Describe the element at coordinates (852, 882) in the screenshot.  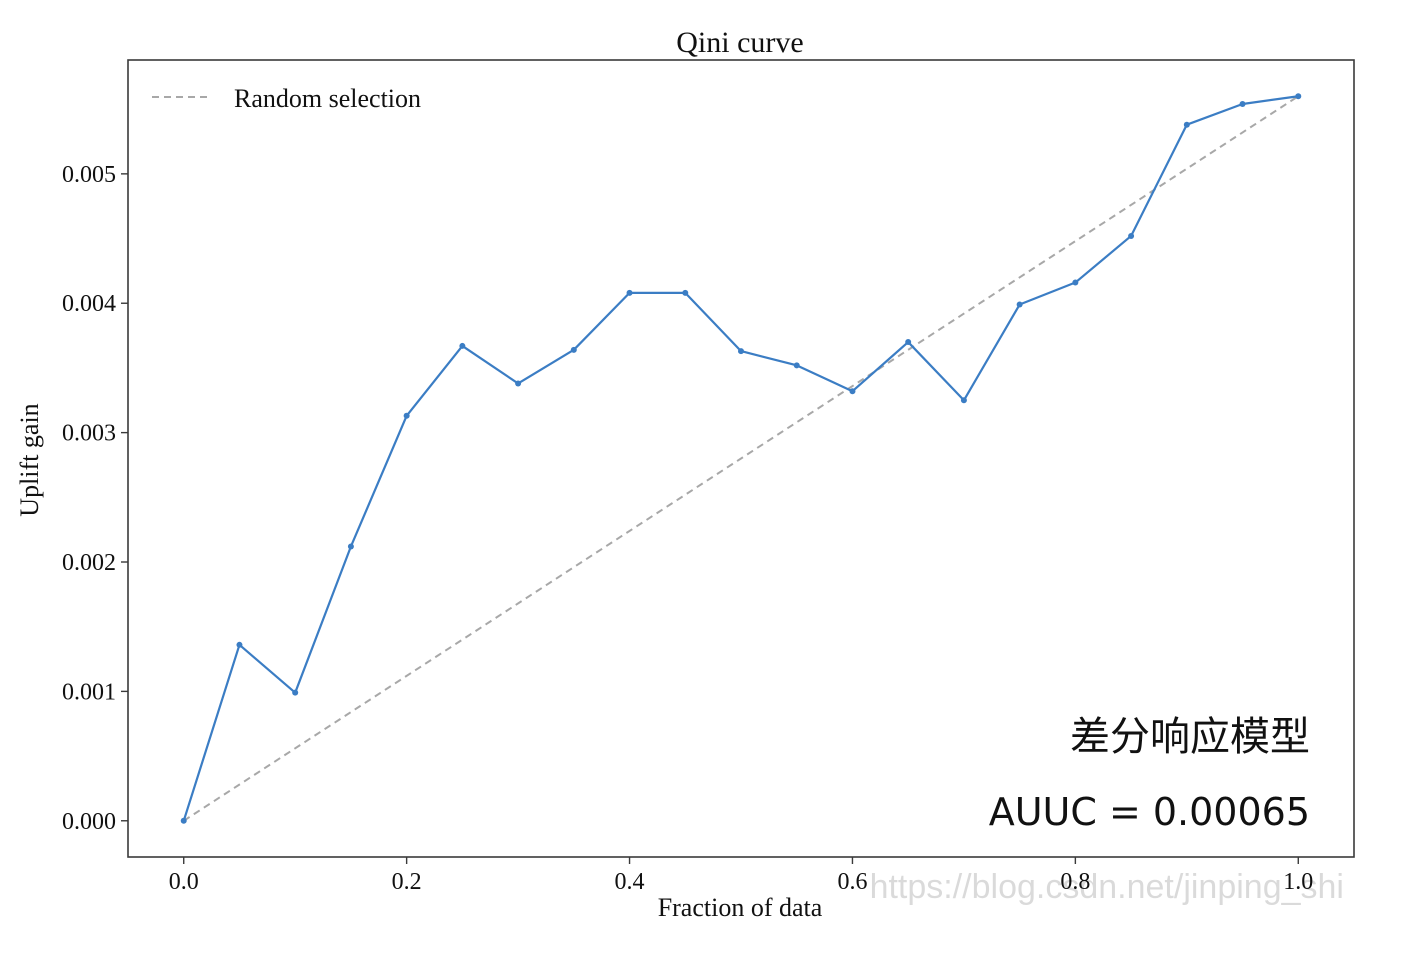
I see `x-tick-label: 0.6` at that location.